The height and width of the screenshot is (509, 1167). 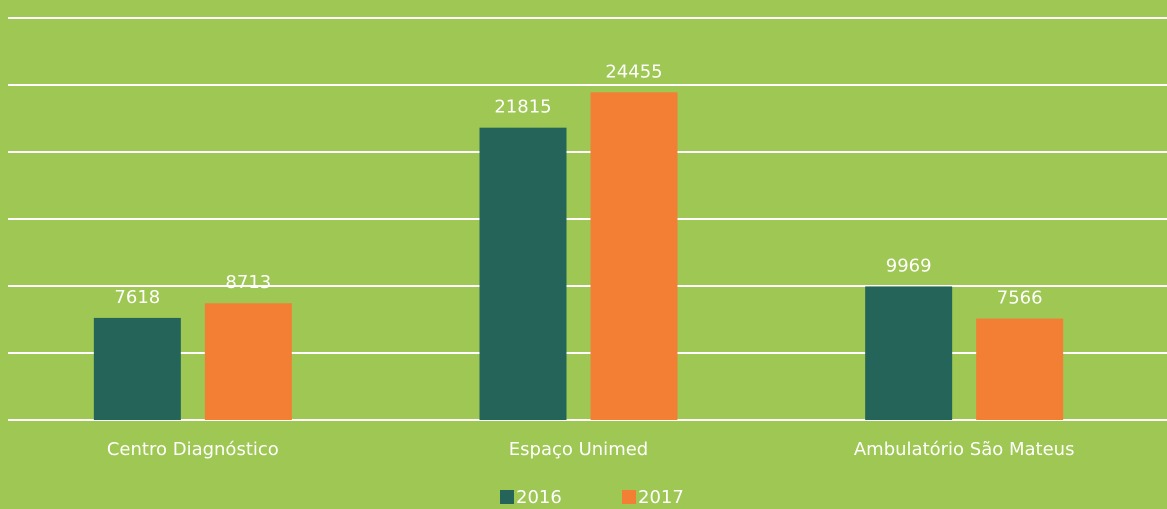 What do you see at coordinates (578, 449) in the screenshot?
I see `x-tick-label: Espaço Unimed` at bounding box center [578, 449].